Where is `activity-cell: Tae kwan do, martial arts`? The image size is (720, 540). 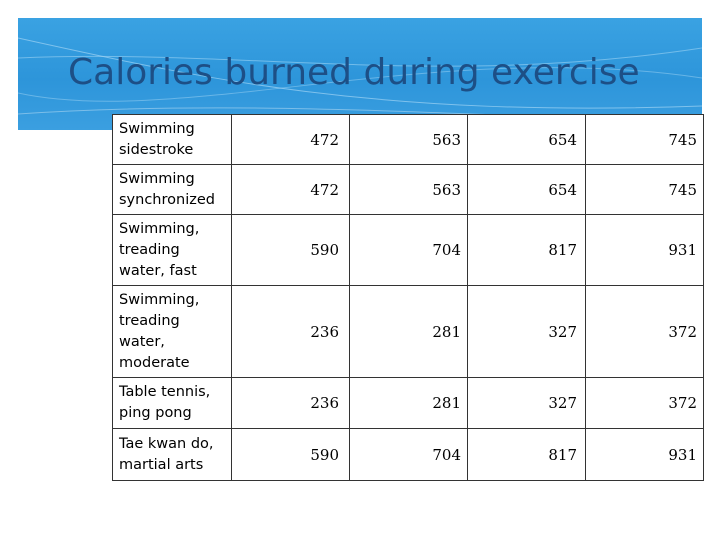
activity-cell: Tae kwan do, martial arts is located at coordinates (172, 454).